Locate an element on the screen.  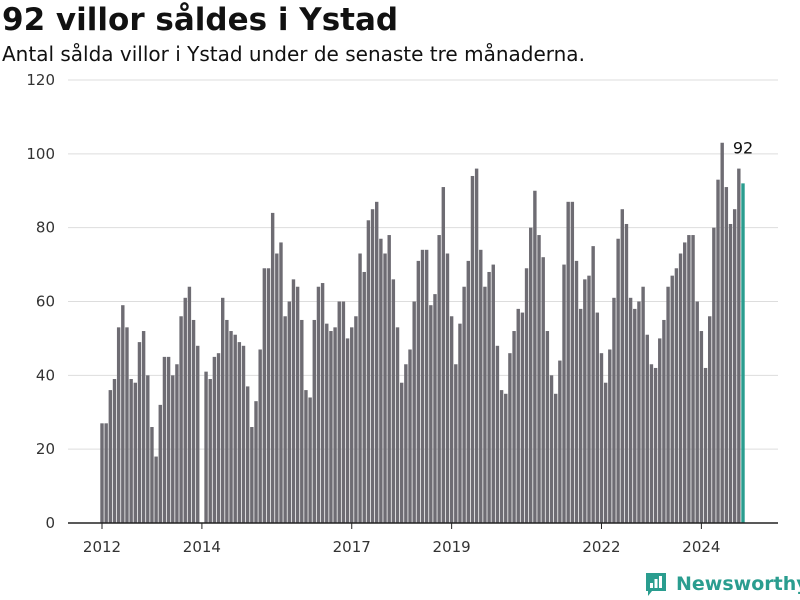
brand-name: Newsworthy is located at coordinates (738, 584).